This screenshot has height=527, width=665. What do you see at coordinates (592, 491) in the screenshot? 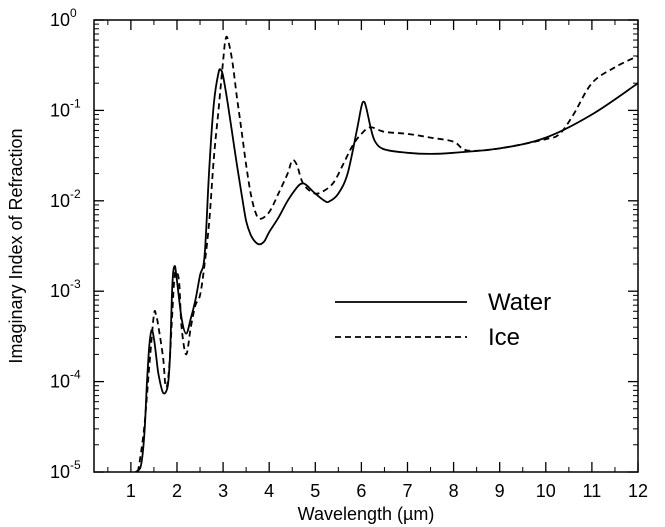
I see `x-tick-label: 11` at bounding box center [592, 491].